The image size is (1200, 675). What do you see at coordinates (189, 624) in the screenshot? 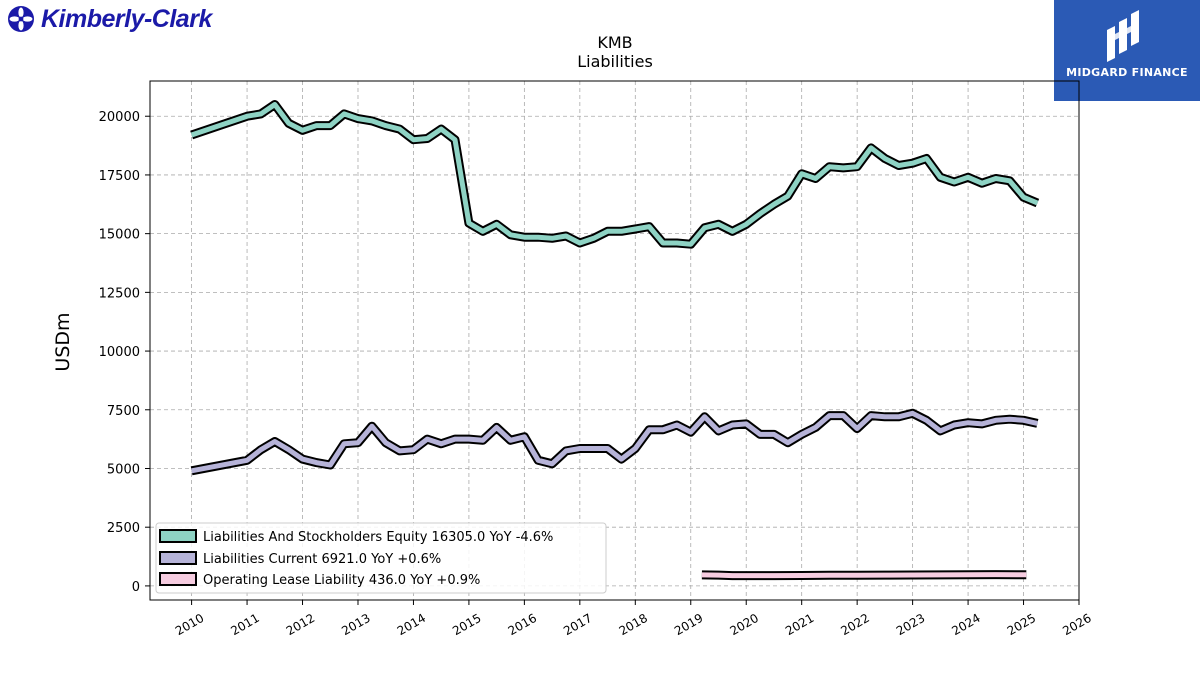
I see `x-tick-label: 2010` at bounding box center [189, 624].